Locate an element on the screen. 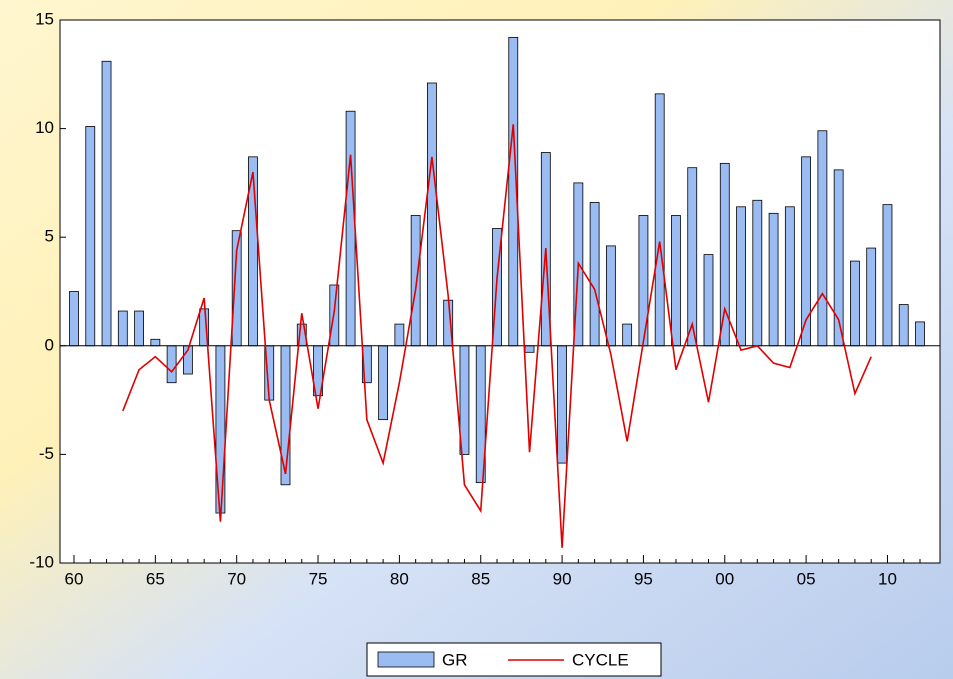  y-tick-label: 15 is located at coordinates (44, 18).